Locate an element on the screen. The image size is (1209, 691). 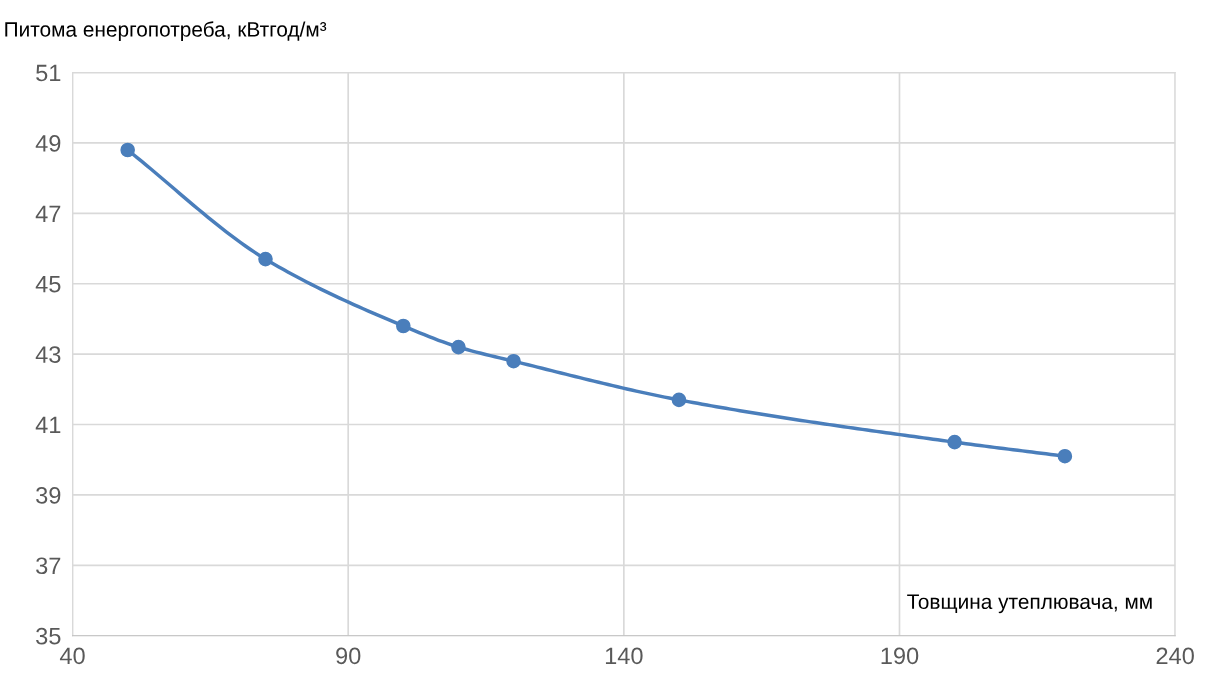
x-tick-label: 90 is located at coordinates (348, 656).